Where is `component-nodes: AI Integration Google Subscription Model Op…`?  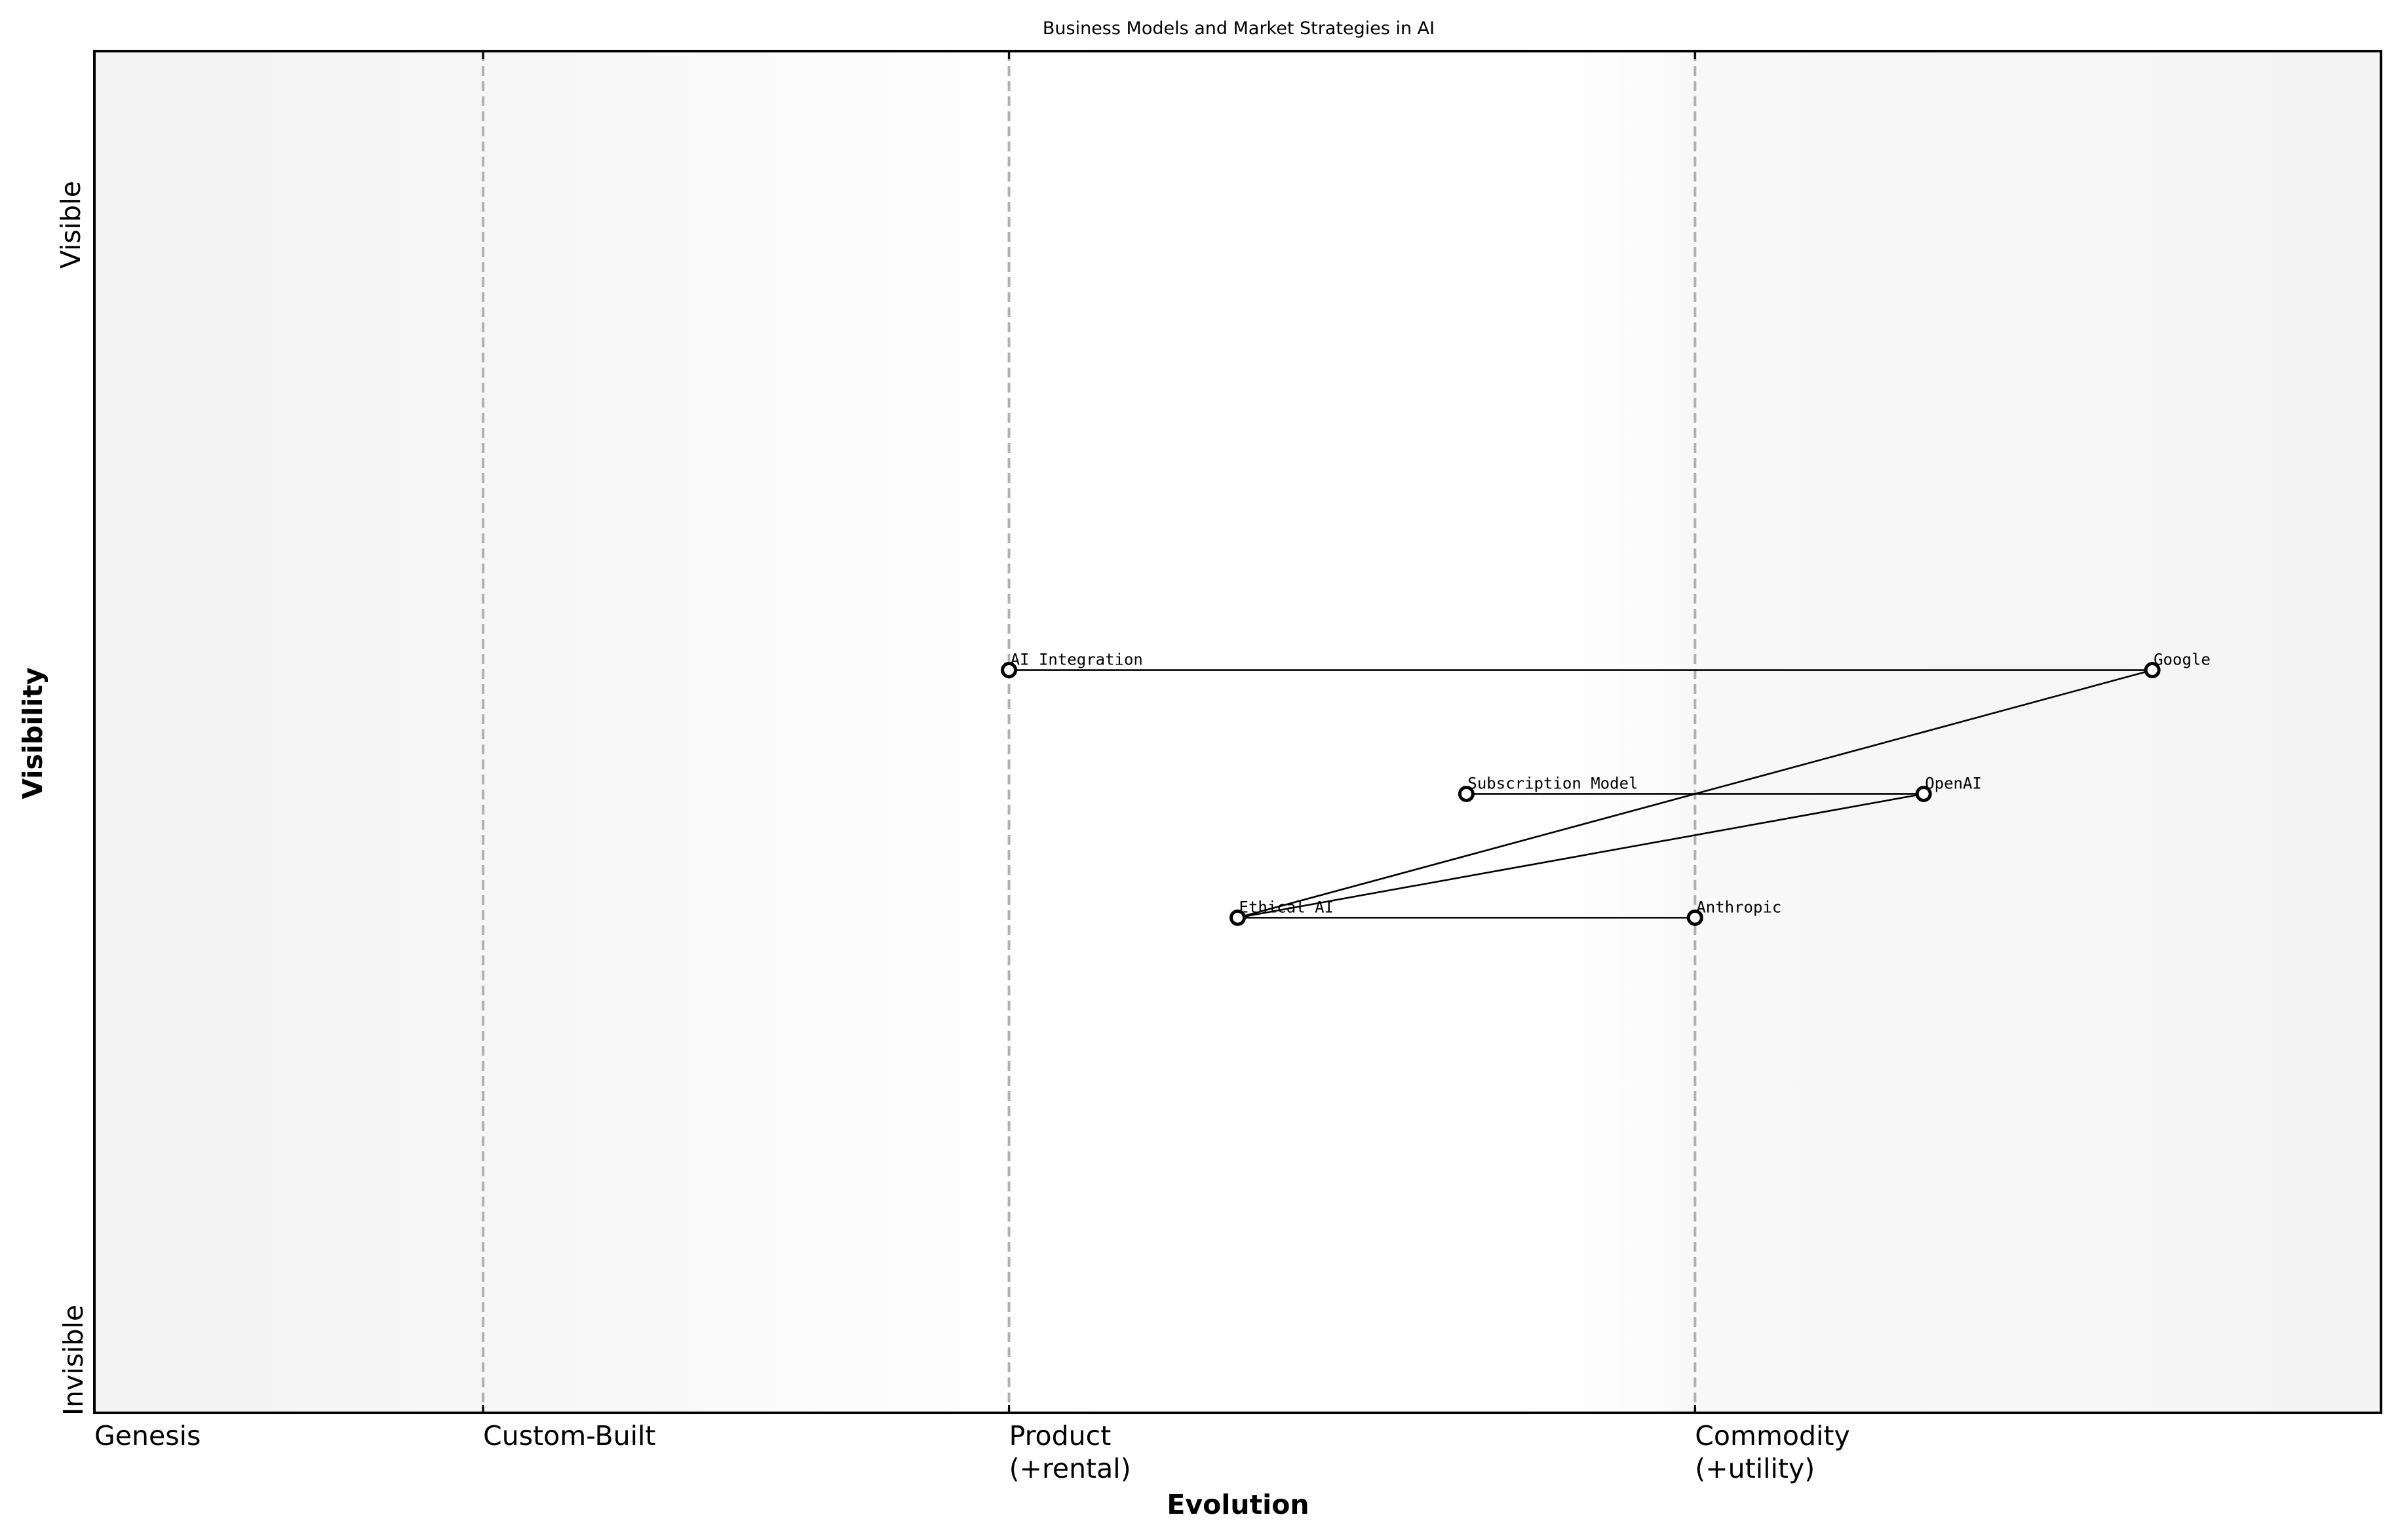 component-nodes: AI Integration Google Subscription Model Op… is located at coordinates (1606, 788).